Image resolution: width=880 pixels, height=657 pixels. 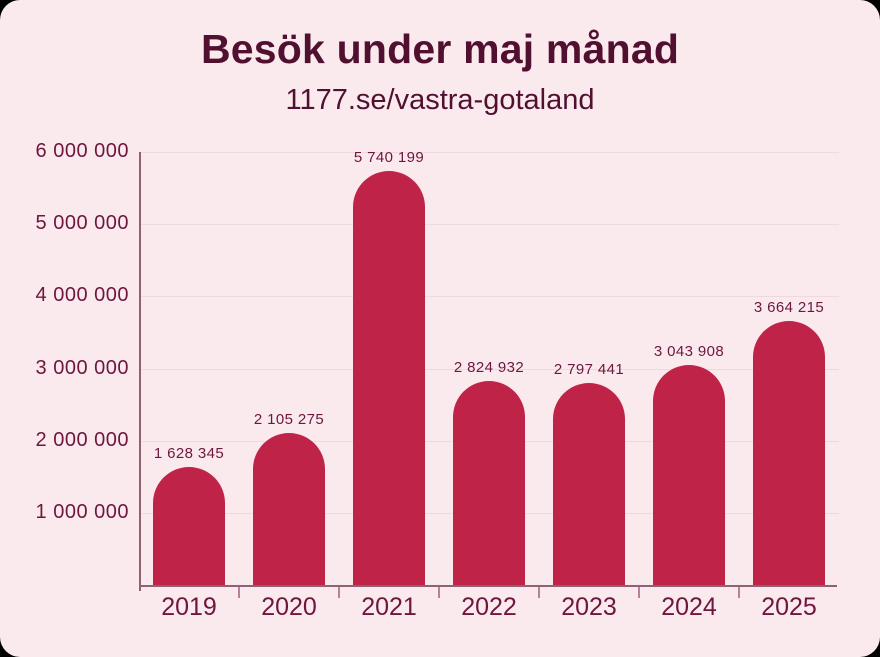 I want to click on bar-2020, so click(x=289, y=509).